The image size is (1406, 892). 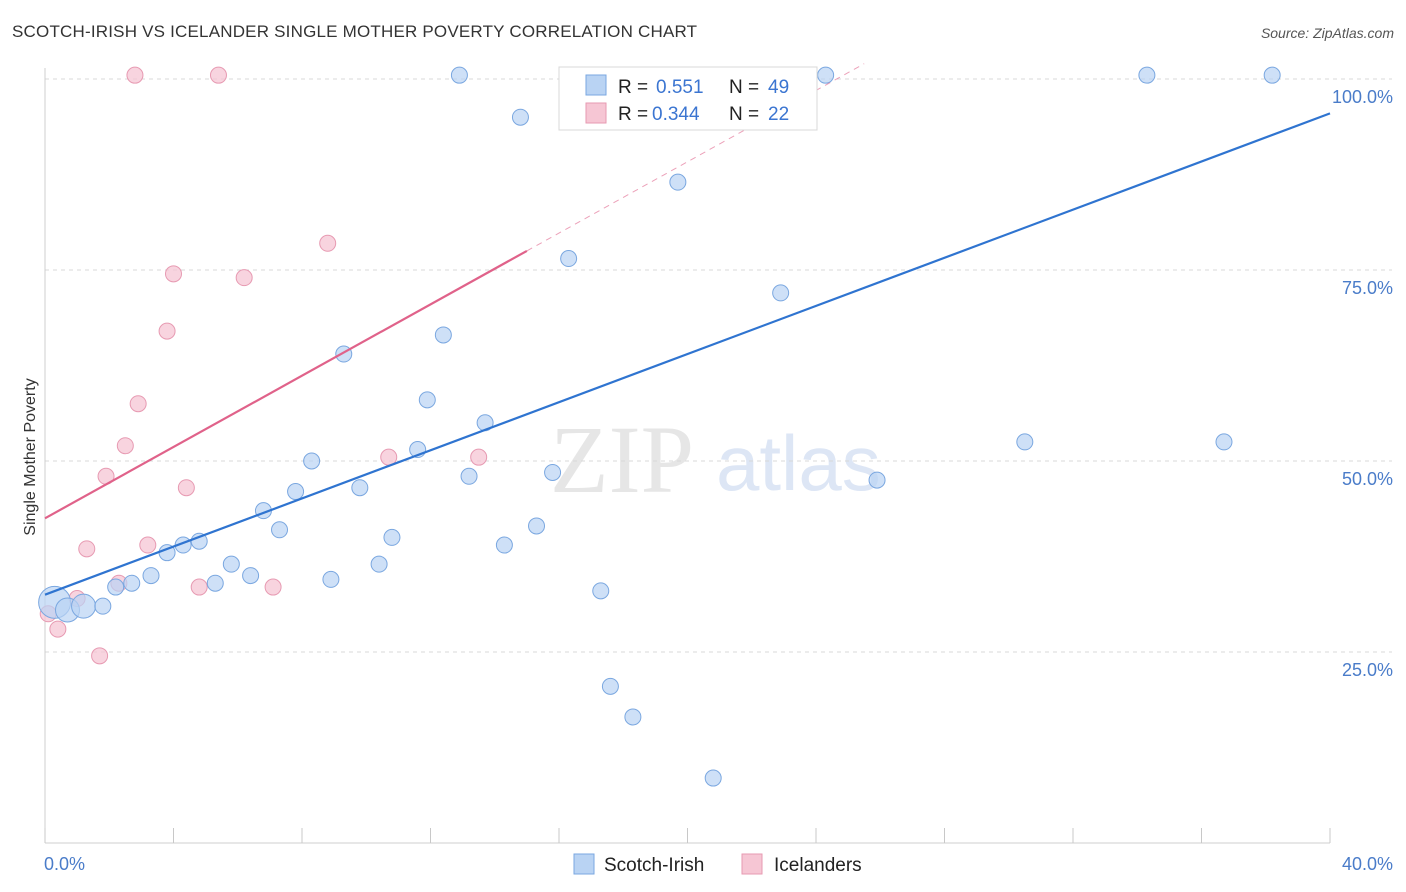 I want to click on bottom-legend-swatch-blue, so click(x=584, y=864).